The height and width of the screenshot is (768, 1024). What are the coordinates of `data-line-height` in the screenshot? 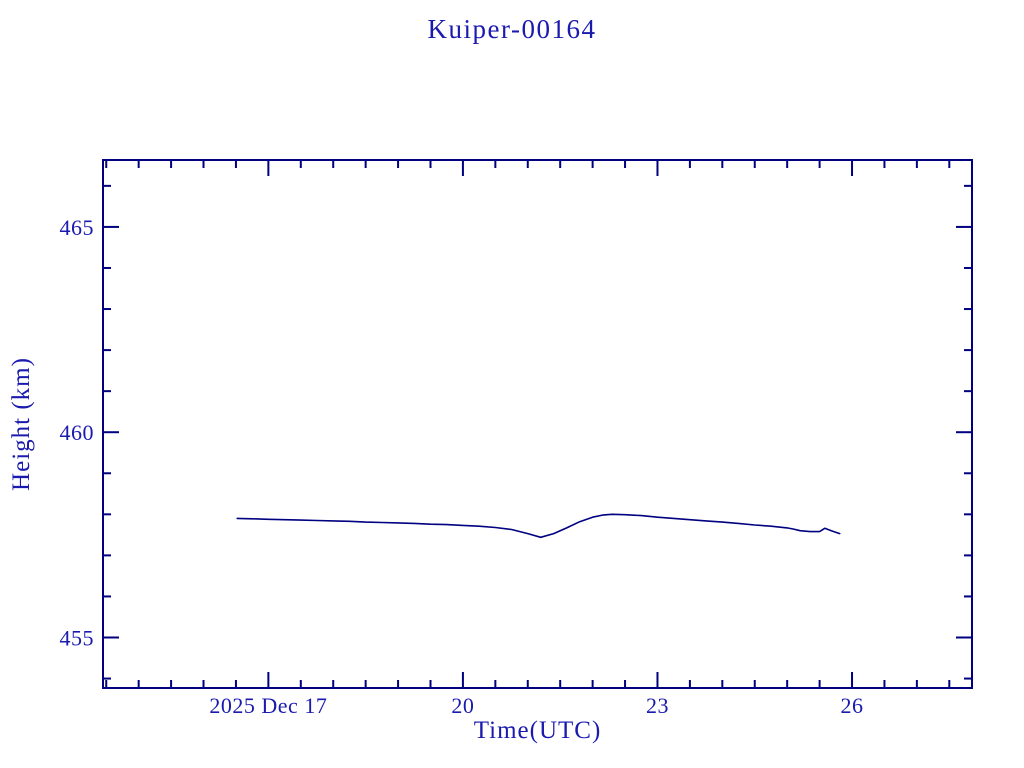 It's located at (538, 526).